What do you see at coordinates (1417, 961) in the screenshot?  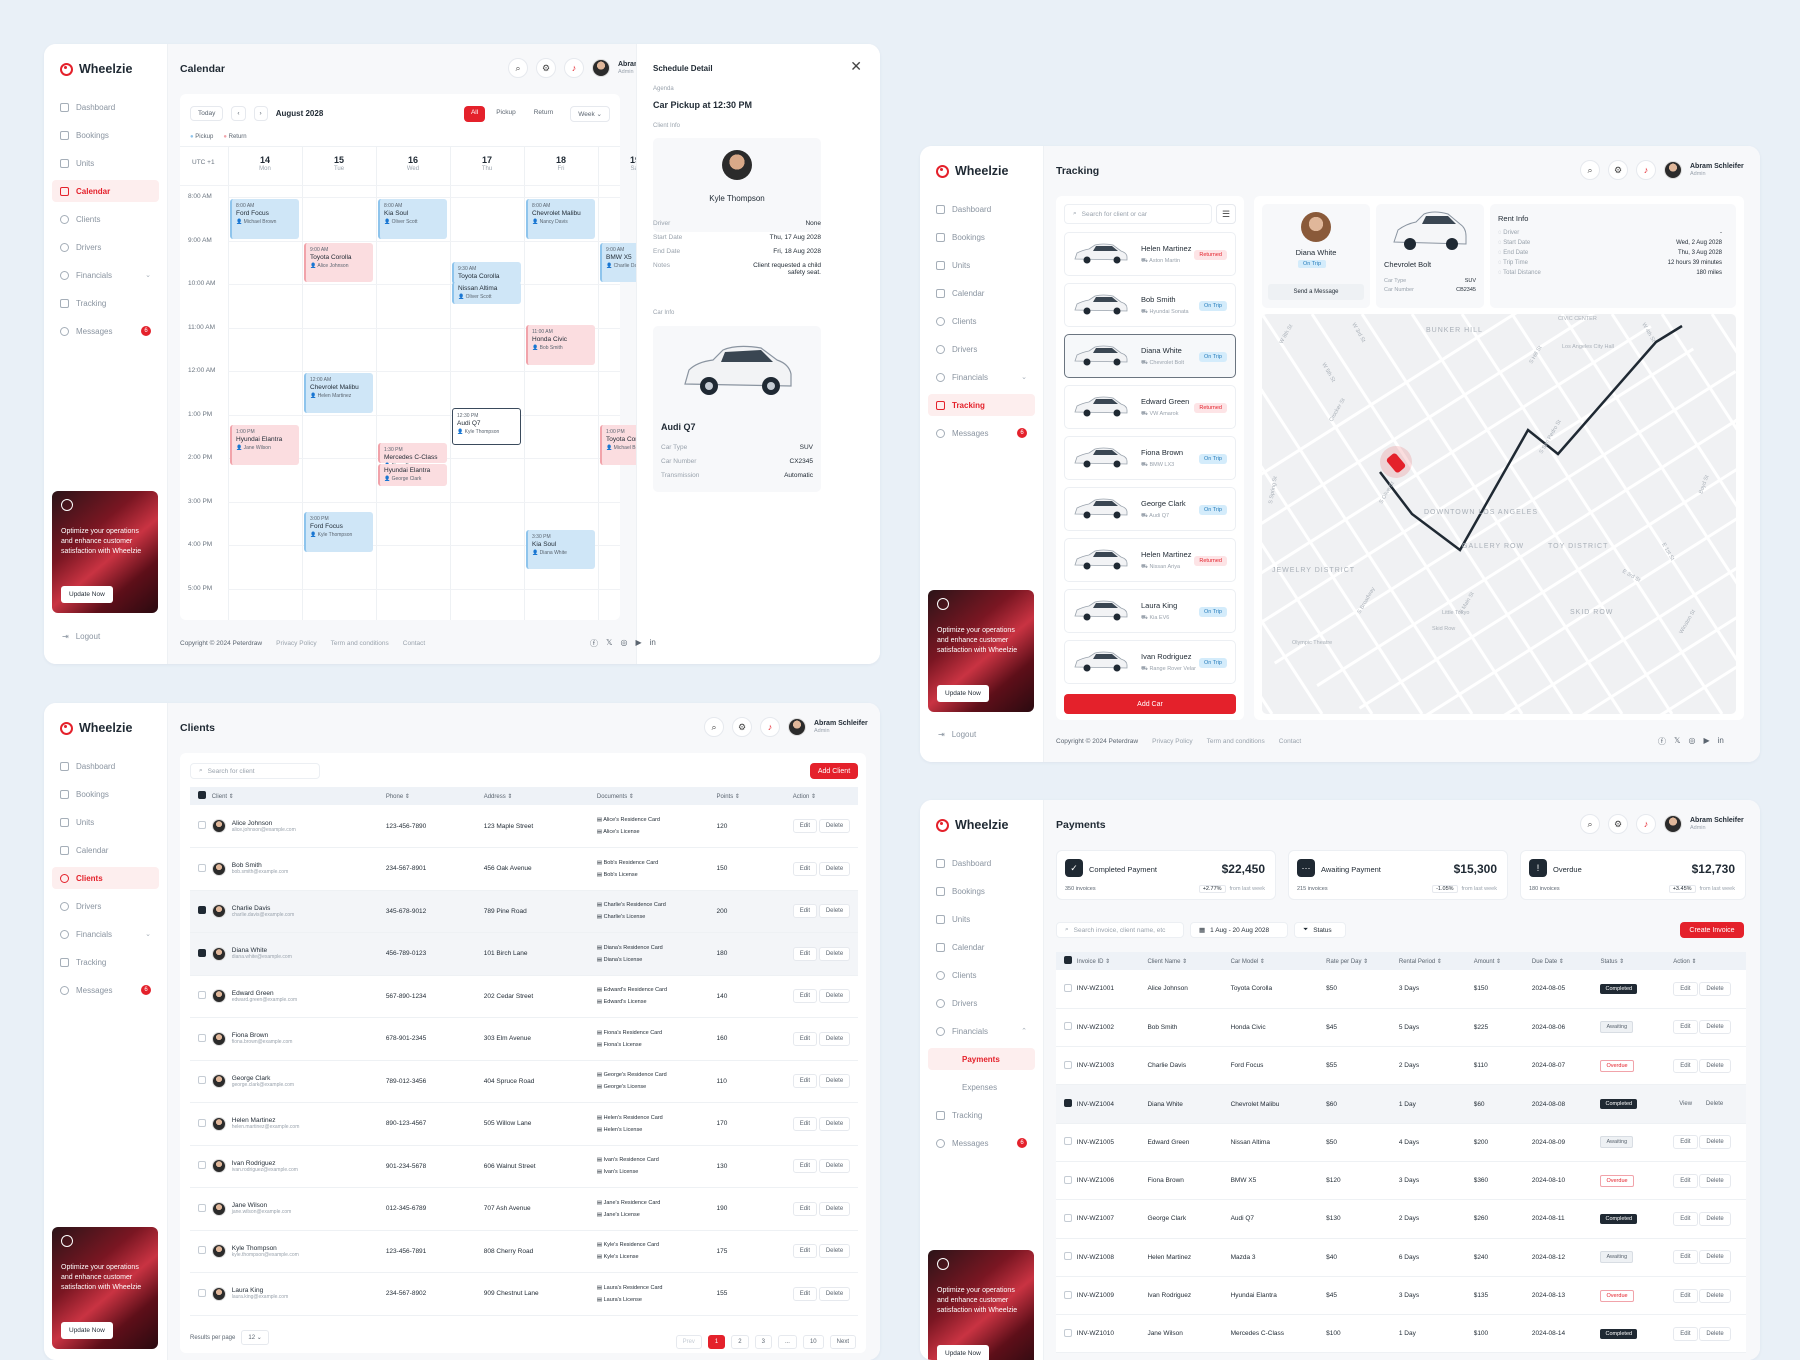 I see `column-header: Rental Period` at bounding box center [1417, 961].